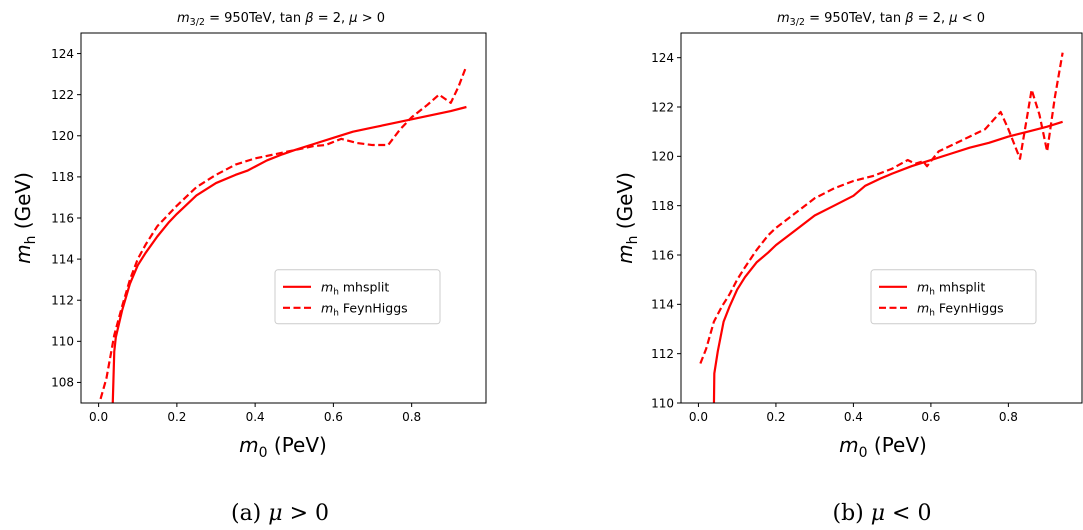  I want to click on chart-title: m3/2 = 950TeV, tan β = 2, μ > 0, so click(281, 19).